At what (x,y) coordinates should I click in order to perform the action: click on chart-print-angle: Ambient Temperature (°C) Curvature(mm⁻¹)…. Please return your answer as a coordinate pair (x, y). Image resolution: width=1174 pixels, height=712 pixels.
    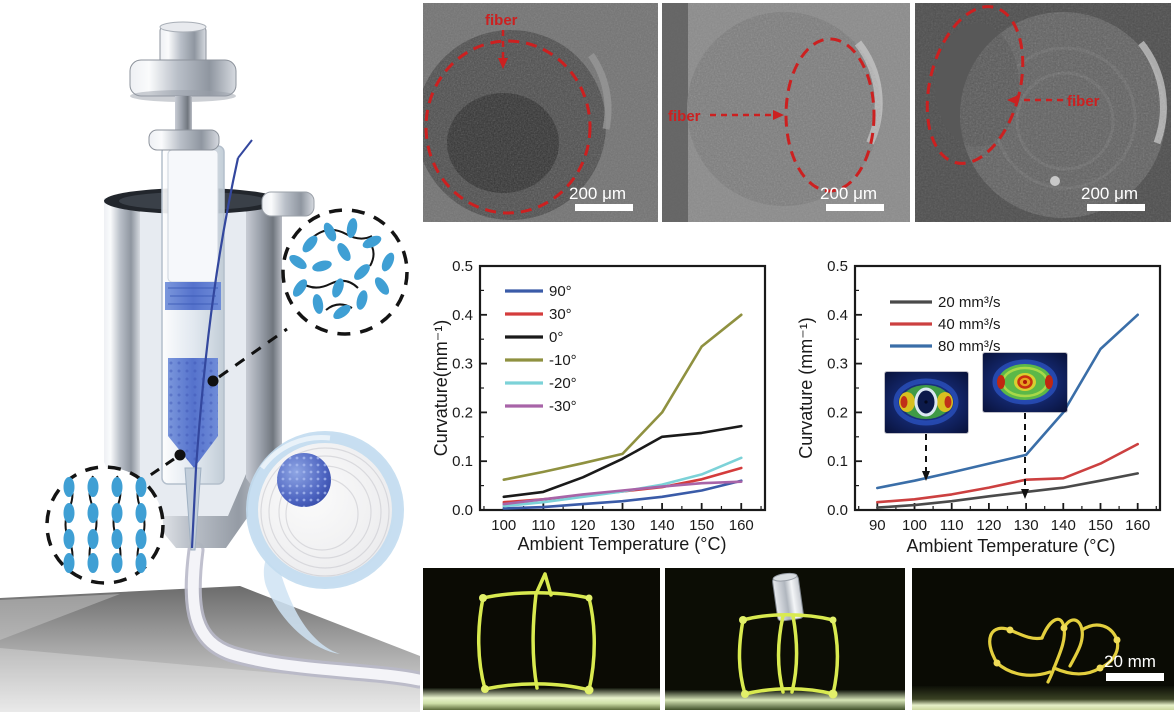
    Looking at the image, I should click on (605, 406).